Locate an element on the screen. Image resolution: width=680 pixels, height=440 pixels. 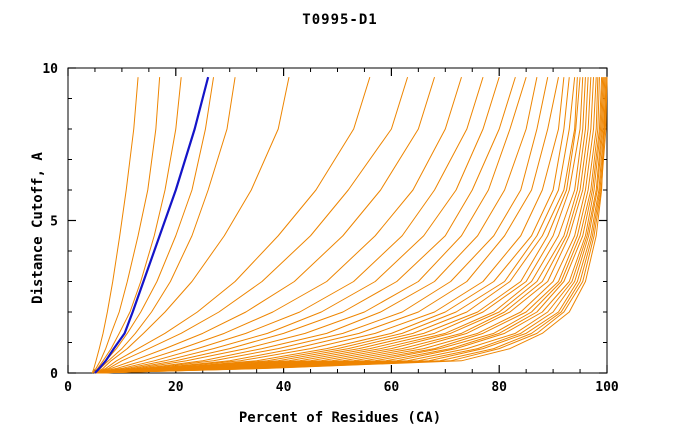
y-tick-label: 0 is located at coordinates (54, 374).